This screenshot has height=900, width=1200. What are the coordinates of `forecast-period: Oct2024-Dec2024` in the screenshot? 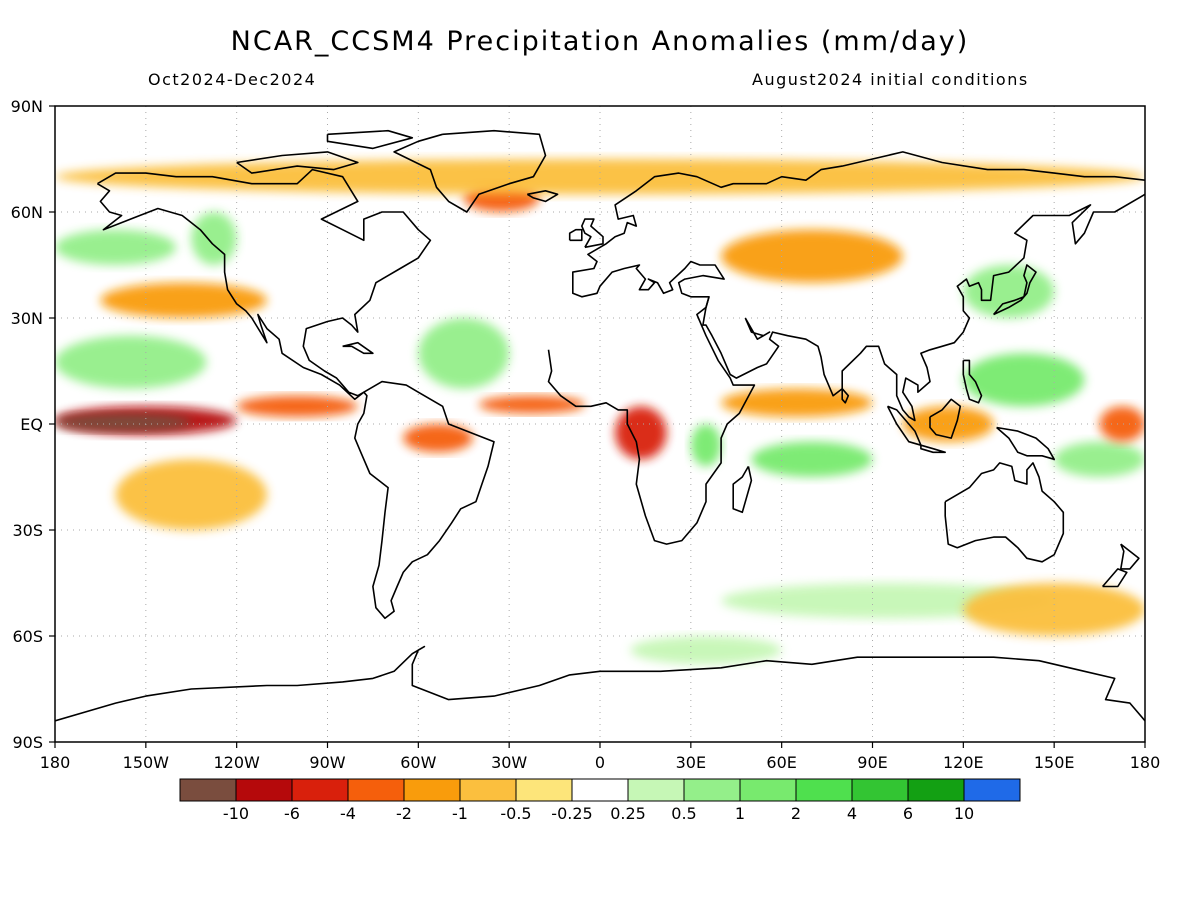 It's located at (232, 79).